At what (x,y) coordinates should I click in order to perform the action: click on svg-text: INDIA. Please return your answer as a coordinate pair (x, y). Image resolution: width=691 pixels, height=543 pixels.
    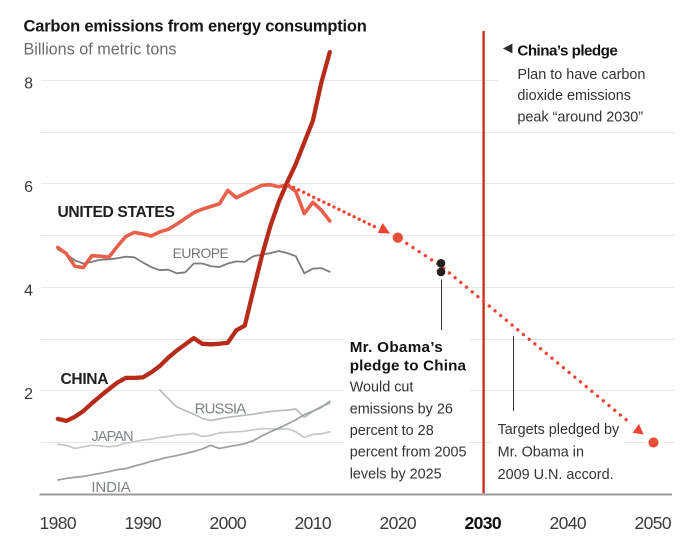
    Looking at the image, I should click on (110, 487).